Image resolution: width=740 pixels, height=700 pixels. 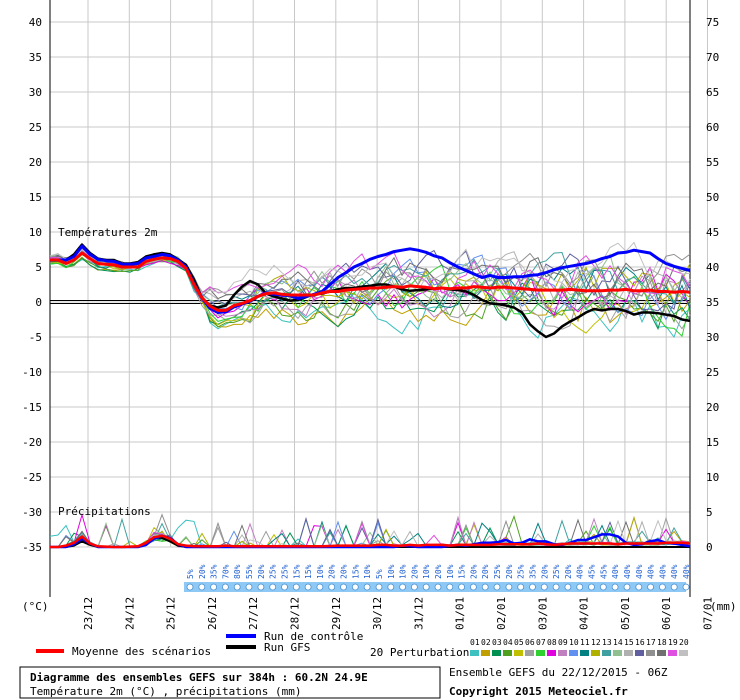 What do you see at coordinates (558, 672) in the screenshot?
I see `run-info: Ensemble GEFS du 22/12/2015 - 06Z` at bounding box center [558, 672].